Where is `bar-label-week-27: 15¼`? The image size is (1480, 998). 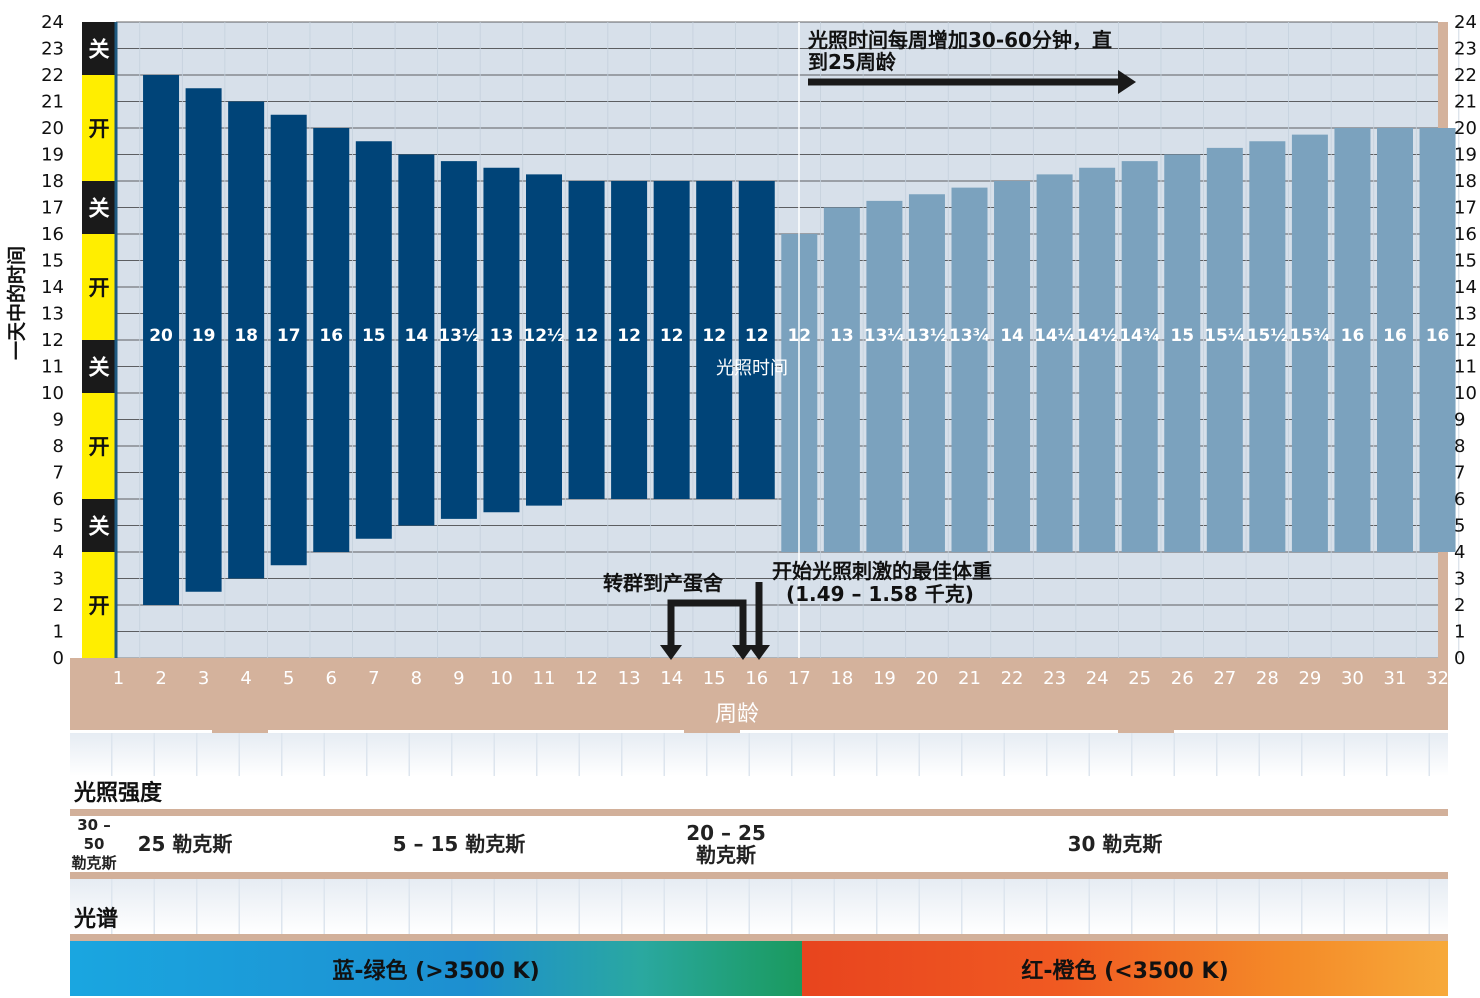 bar-label-week-27: 15¼ is located at coordinates (1224, 336).